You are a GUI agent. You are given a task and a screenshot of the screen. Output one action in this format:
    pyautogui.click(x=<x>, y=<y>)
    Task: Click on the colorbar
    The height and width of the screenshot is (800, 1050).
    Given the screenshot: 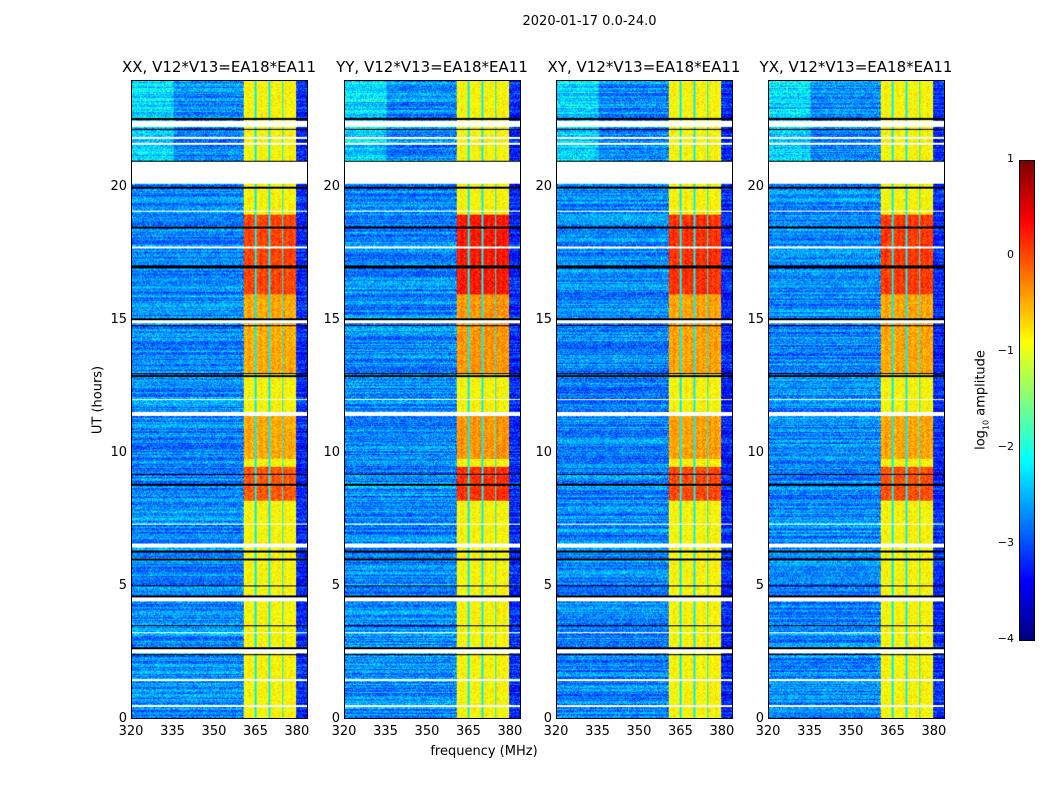 What is the action you would take?
    pyautogui.click(x=1027, y=400)
    